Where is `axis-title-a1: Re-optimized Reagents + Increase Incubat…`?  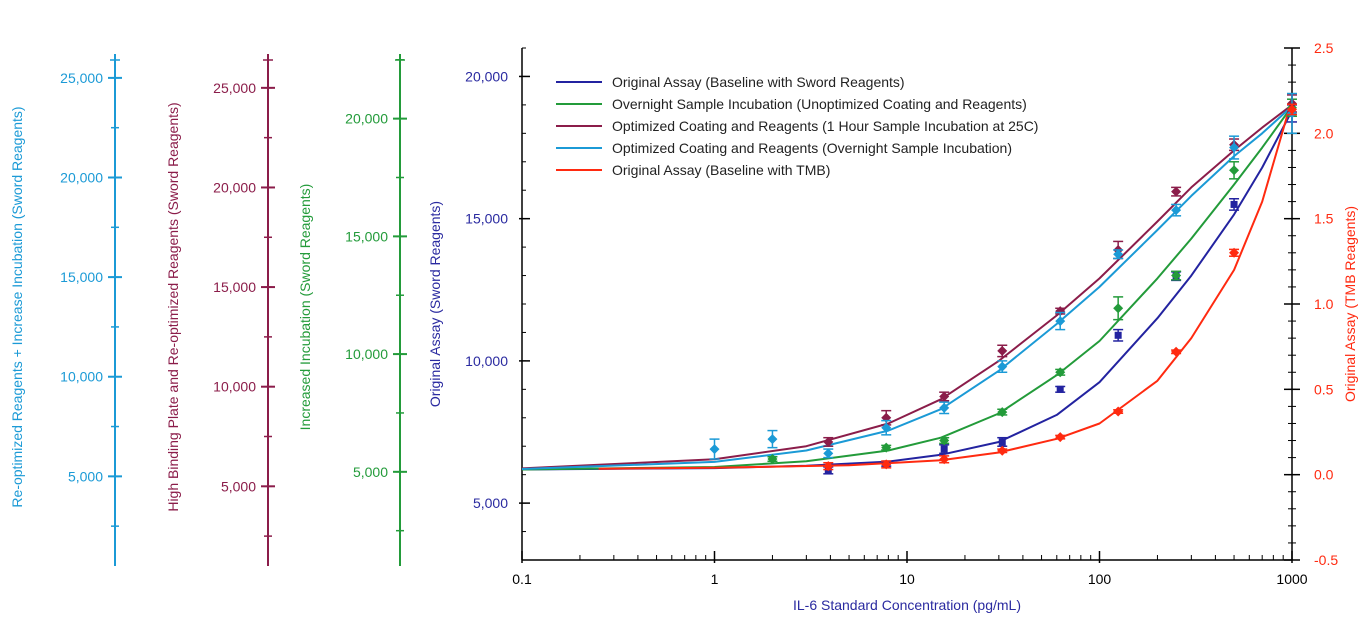 axis-title-a1: Re-optimized Reagents + Increase Incubat… is located at coordinates (17, 306).